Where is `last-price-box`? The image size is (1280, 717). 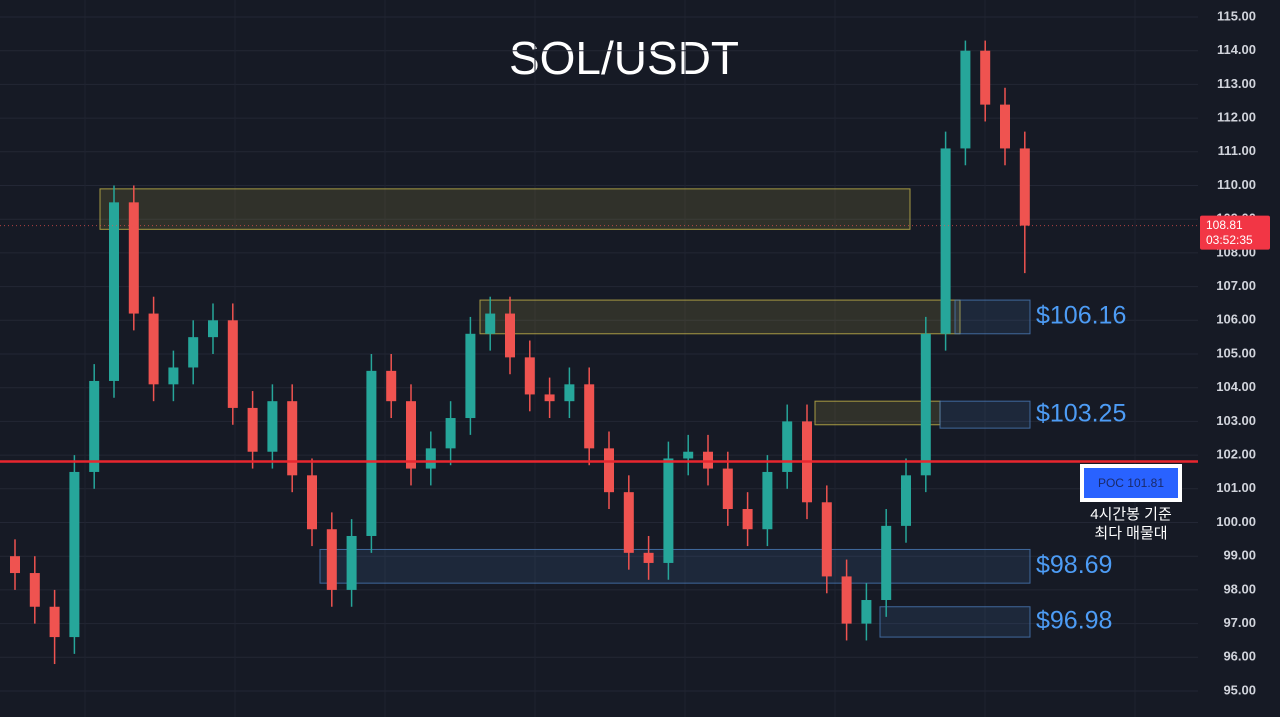 last-price-box is located at coordinates (1235, 232).